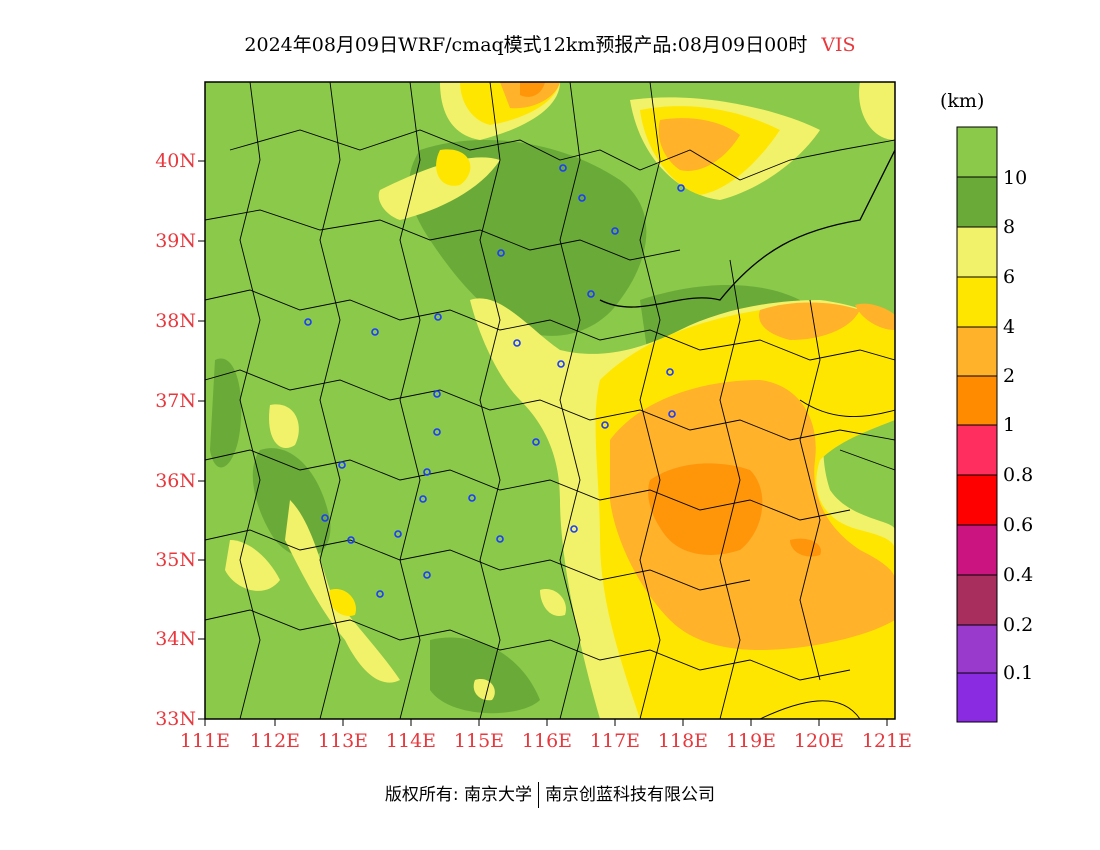 Image resolution: width=1100 pixels, height=850 pixels. What do you see at coordinates (1018, 673) in the screenshot?
I see `colorbar-label: 0.1` at bounding box center [1018, 673].